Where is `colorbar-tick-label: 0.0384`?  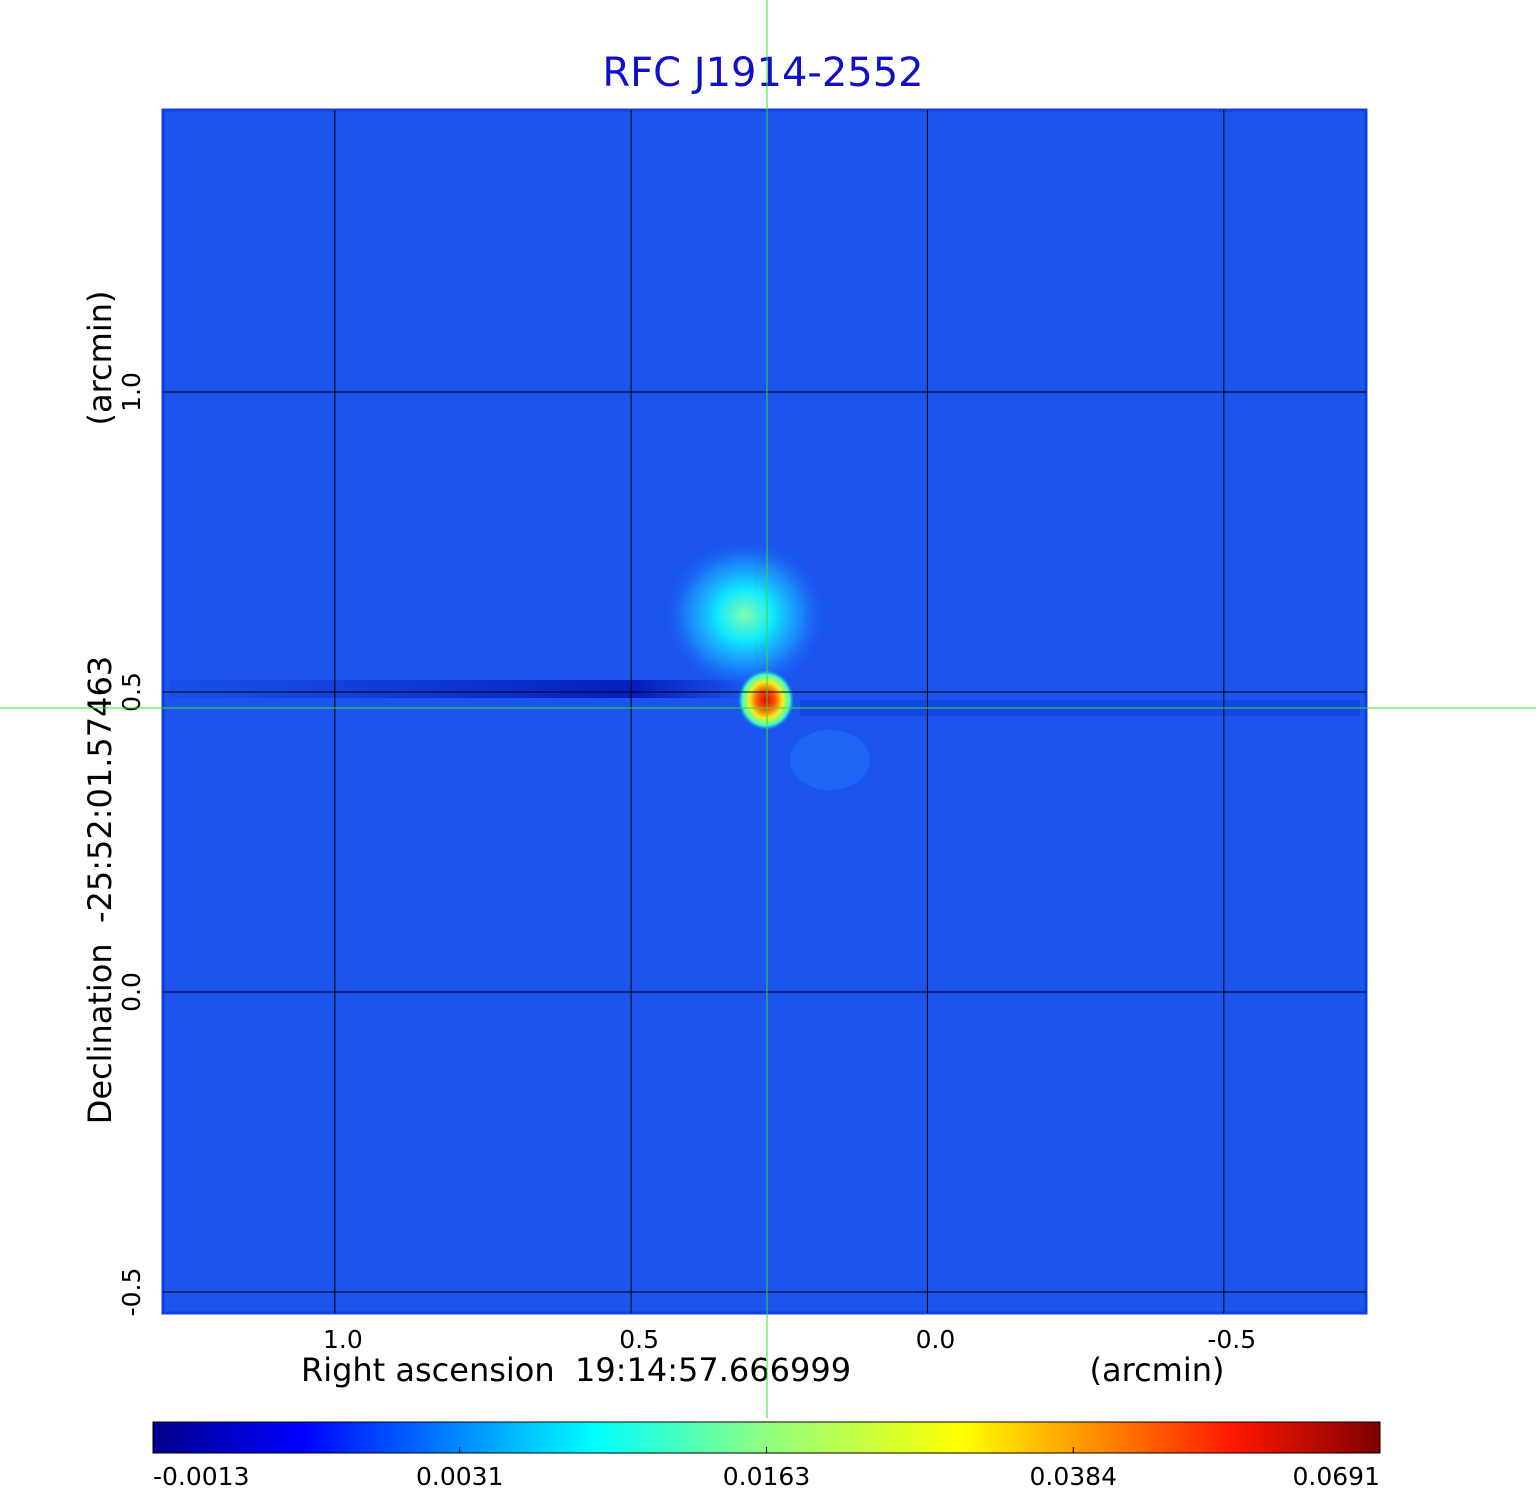 colorbar-tick-label: 0.0384 is located at coordinates (1073, 1476).